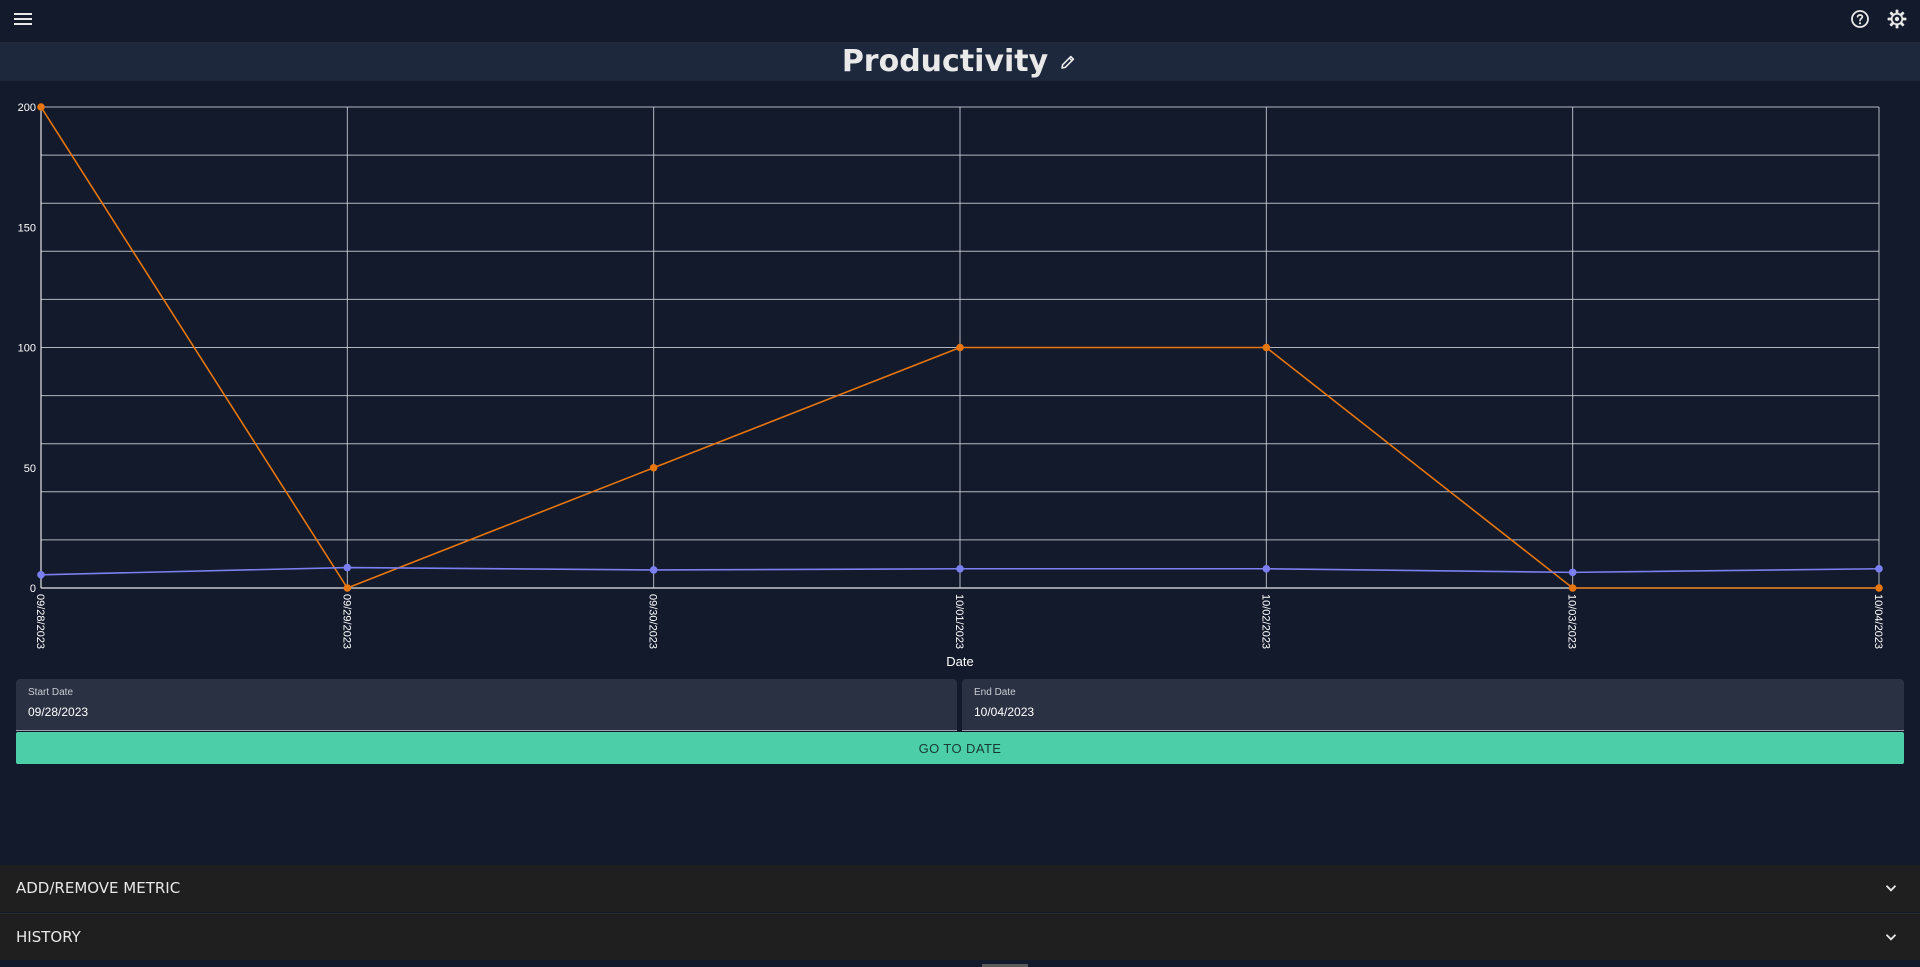 Image resolution: width=1920 pixels, height=967 pixels. Describe the element at coordinates (995, 692) in the screenshot. I see `end-date-label: End Date` at that location.